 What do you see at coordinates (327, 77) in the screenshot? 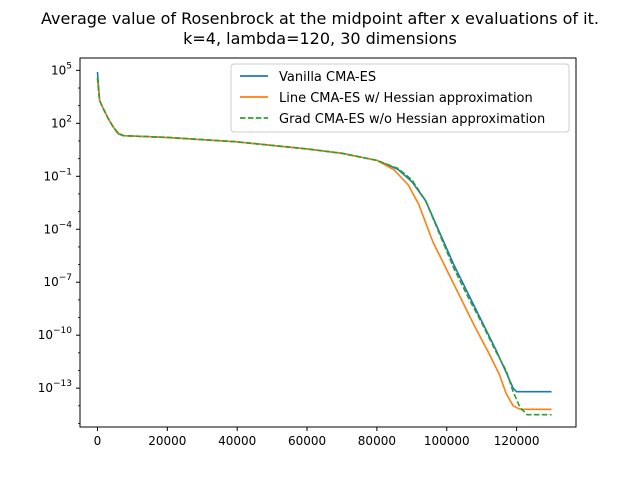
I see `legend-label-1: Vanilla CMA-ES` at bounding box center [327, 77].